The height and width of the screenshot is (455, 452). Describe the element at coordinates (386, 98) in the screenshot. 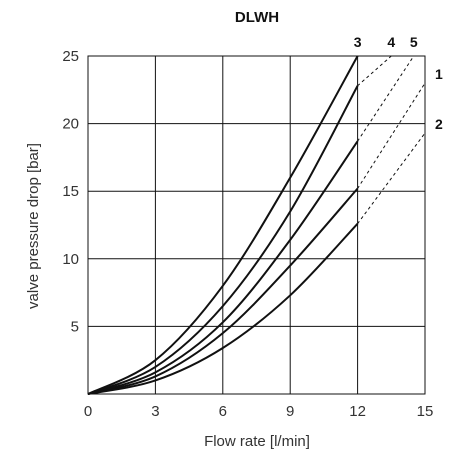

I see `series-5-extrapolation` at that location.